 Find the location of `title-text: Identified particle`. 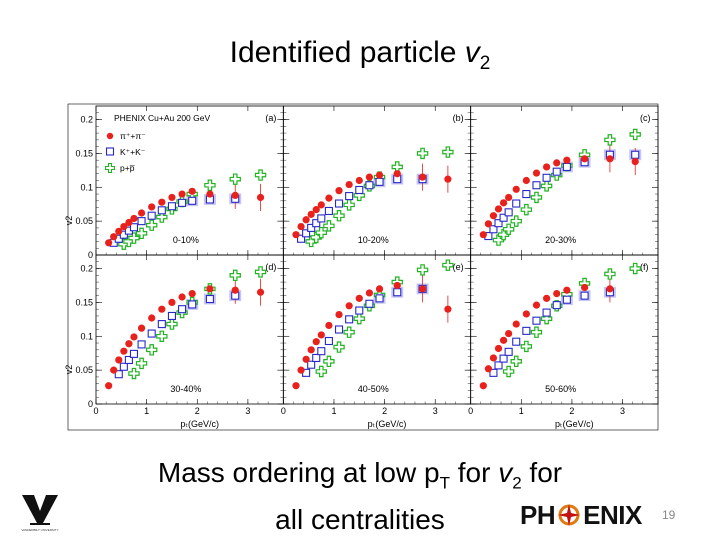

title-text: Identified particle is located at coordinates (347, 52).